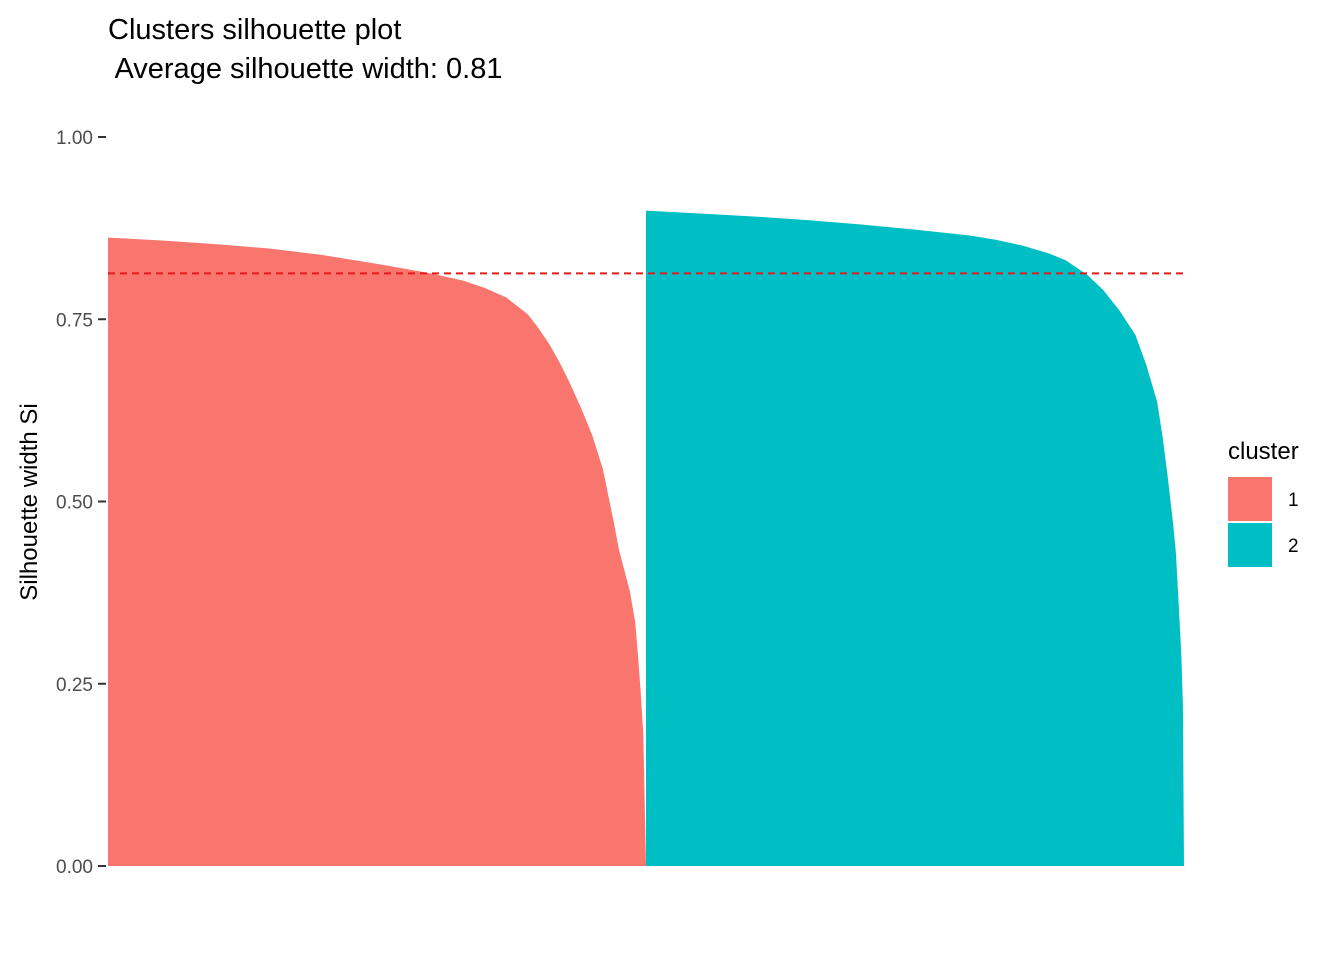 Image resolution: width=1344 pixels, height=960 pixels. I want to click on y-tick-label: 1.00, so click(74, 138).